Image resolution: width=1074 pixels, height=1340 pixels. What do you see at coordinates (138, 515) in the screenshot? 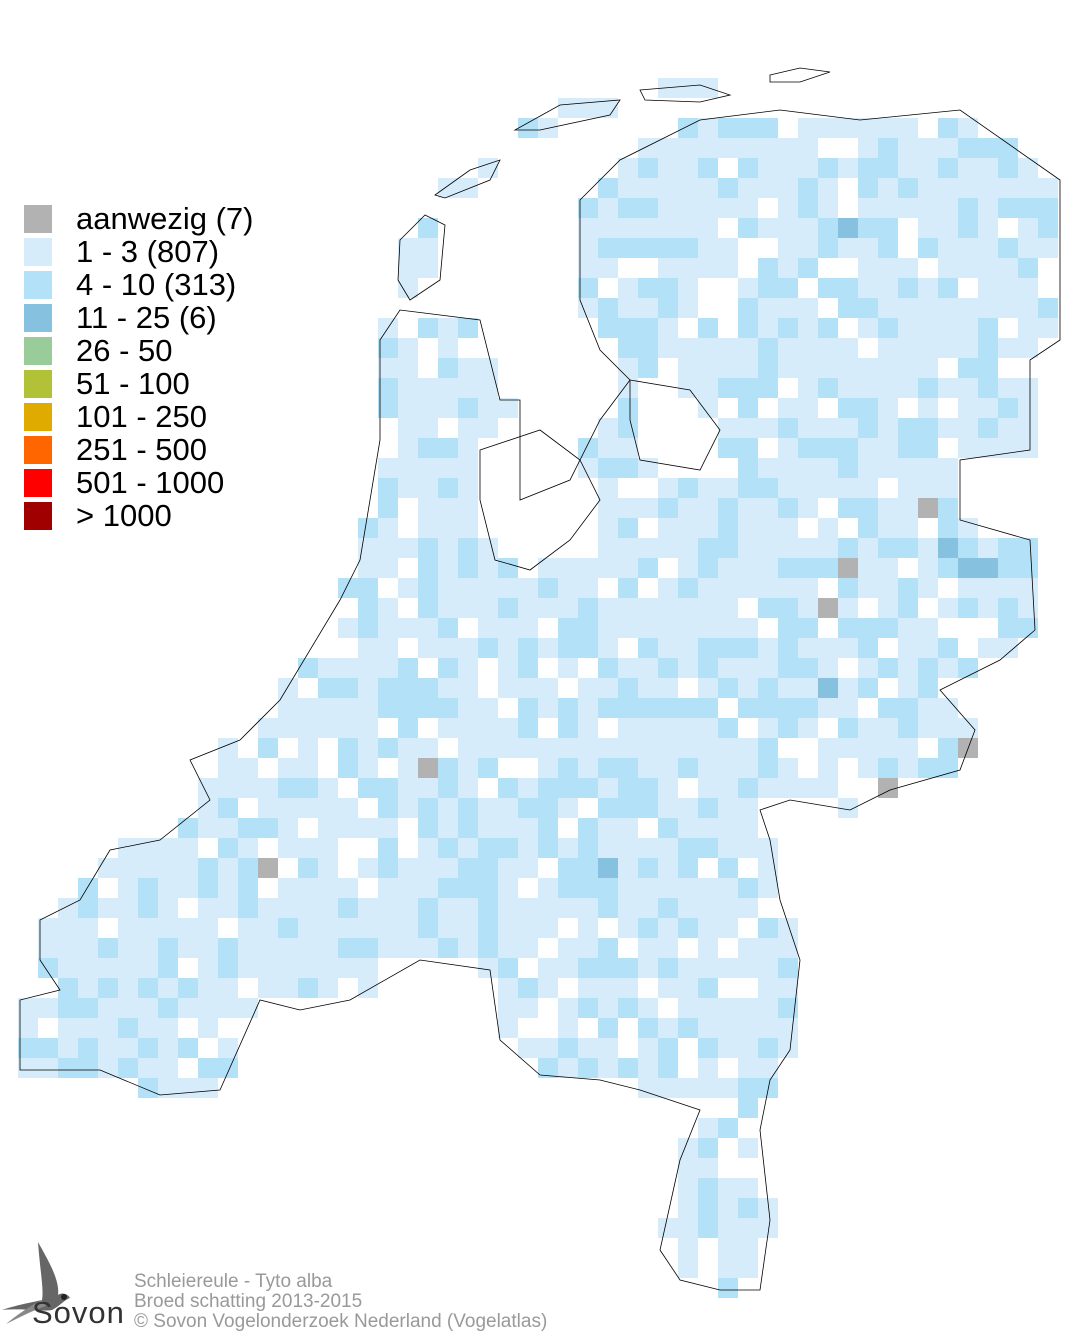
I see `legend-item: > 1000` at bounding box center [138, 515].